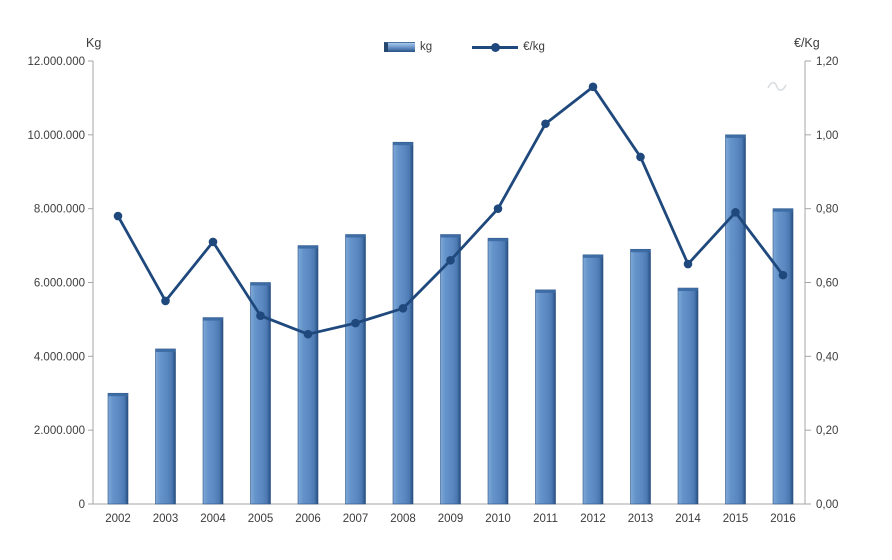 The height and width of the screenshot is (560, 892). Describe the element at coordinates (165, 350) in the screenshot. I see `bar-cap-2003` at that location.